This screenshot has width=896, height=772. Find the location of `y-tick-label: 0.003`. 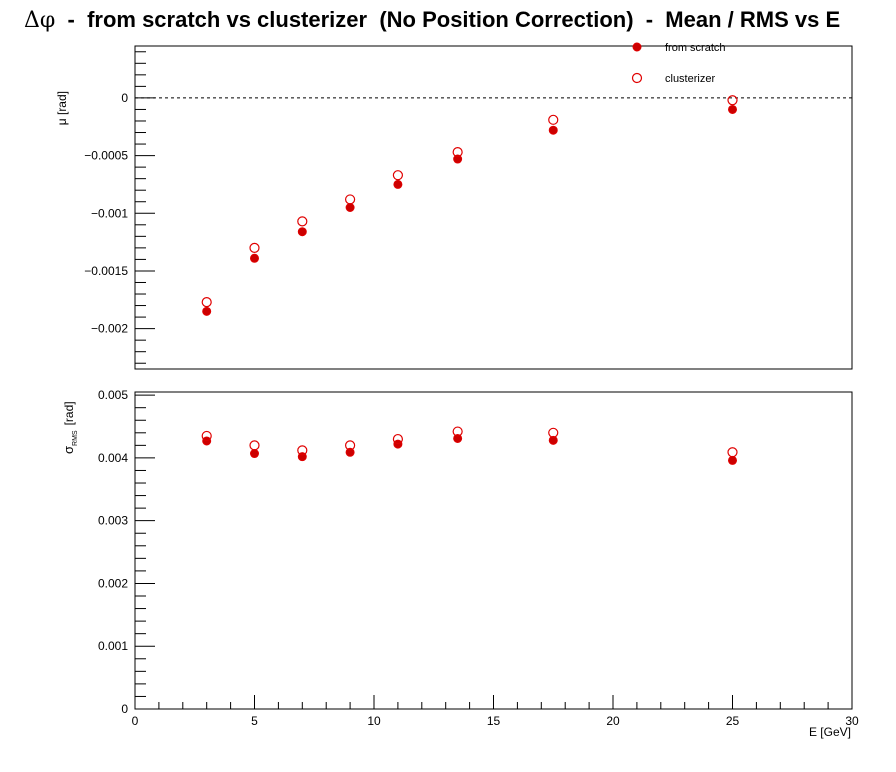

y-tick-label: 0.003 is located at coordinates (113, 521).